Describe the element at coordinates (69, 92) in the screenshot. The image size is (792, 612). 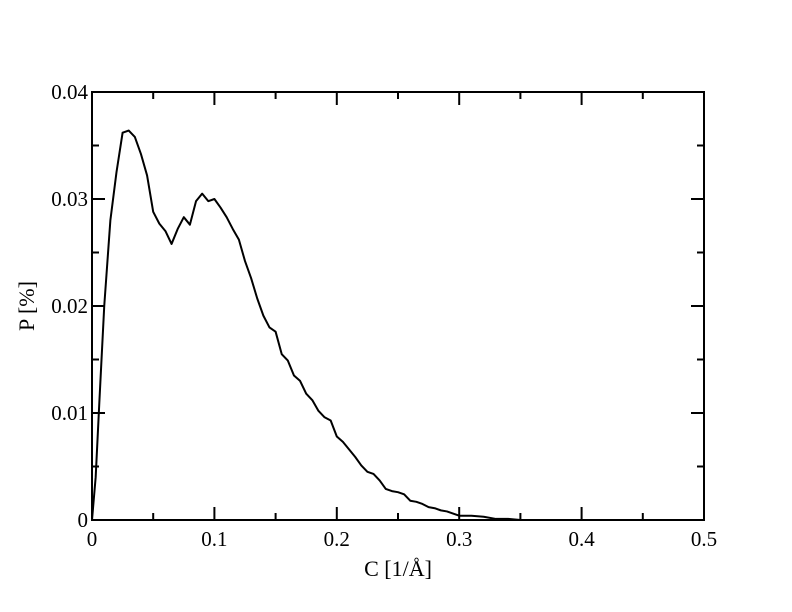
I see `y-tick-label: 0.04` at that location.